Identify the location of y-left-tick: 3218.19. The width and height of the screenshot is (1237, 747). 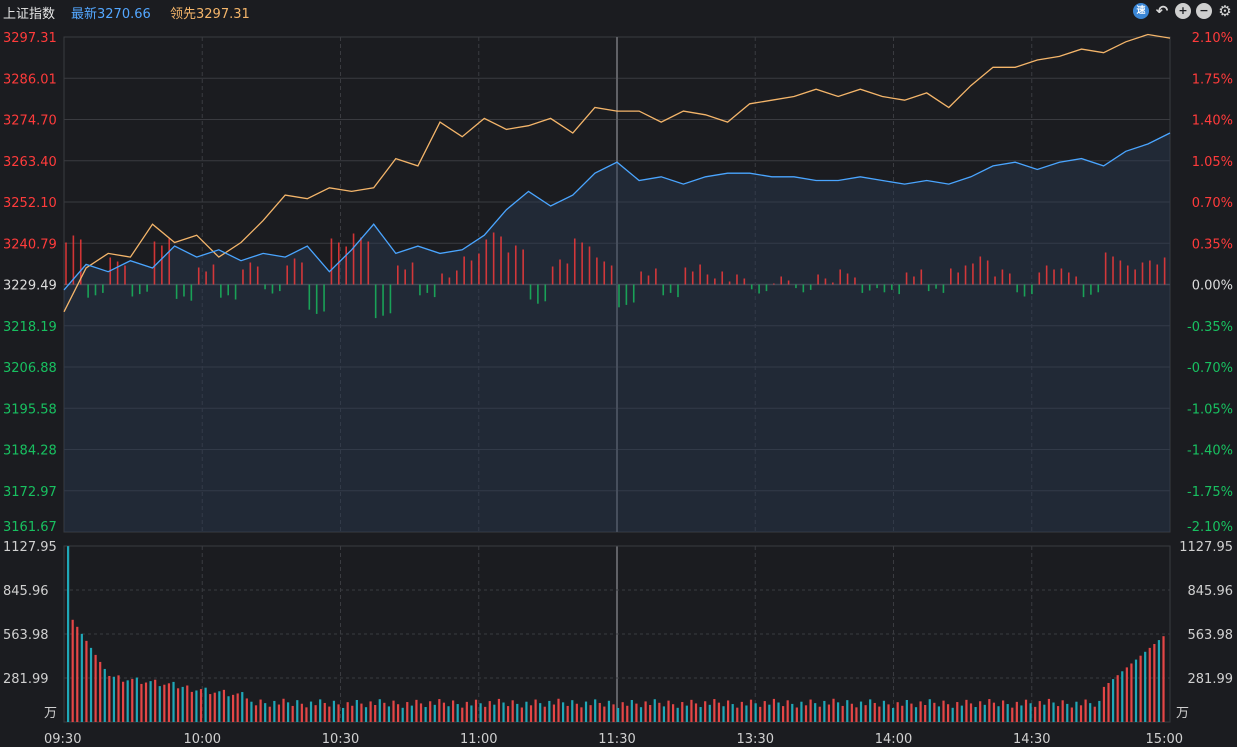
(30, 327).